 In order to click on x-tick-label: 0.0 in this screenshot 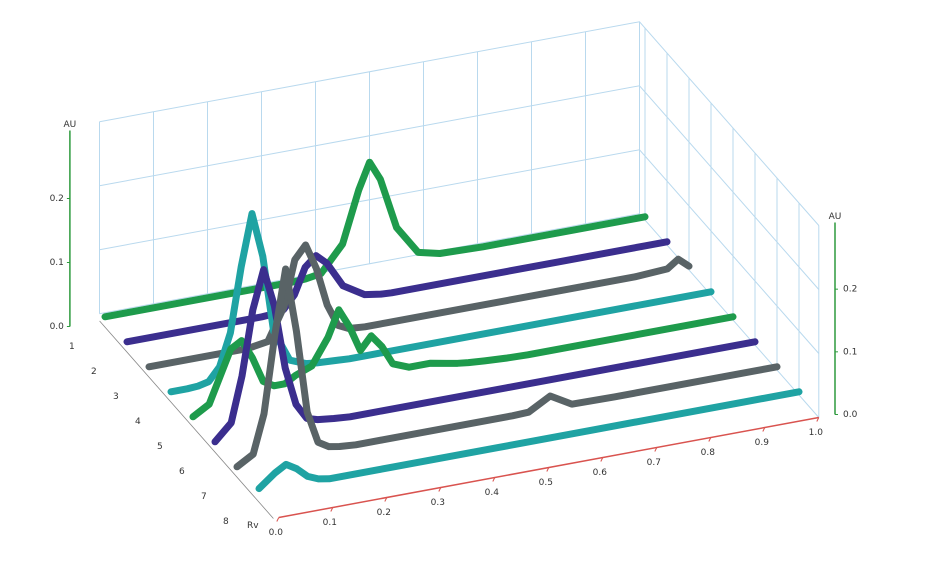, I will do `click(276, 533)`.